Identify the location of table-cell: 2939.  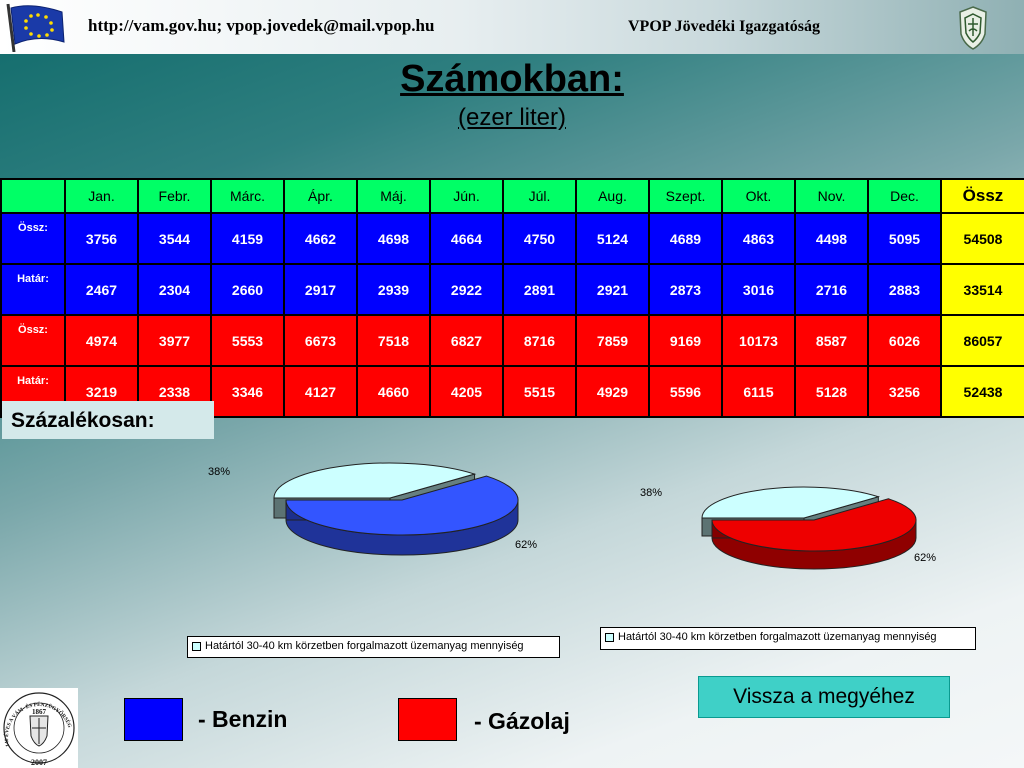
(393, 289).